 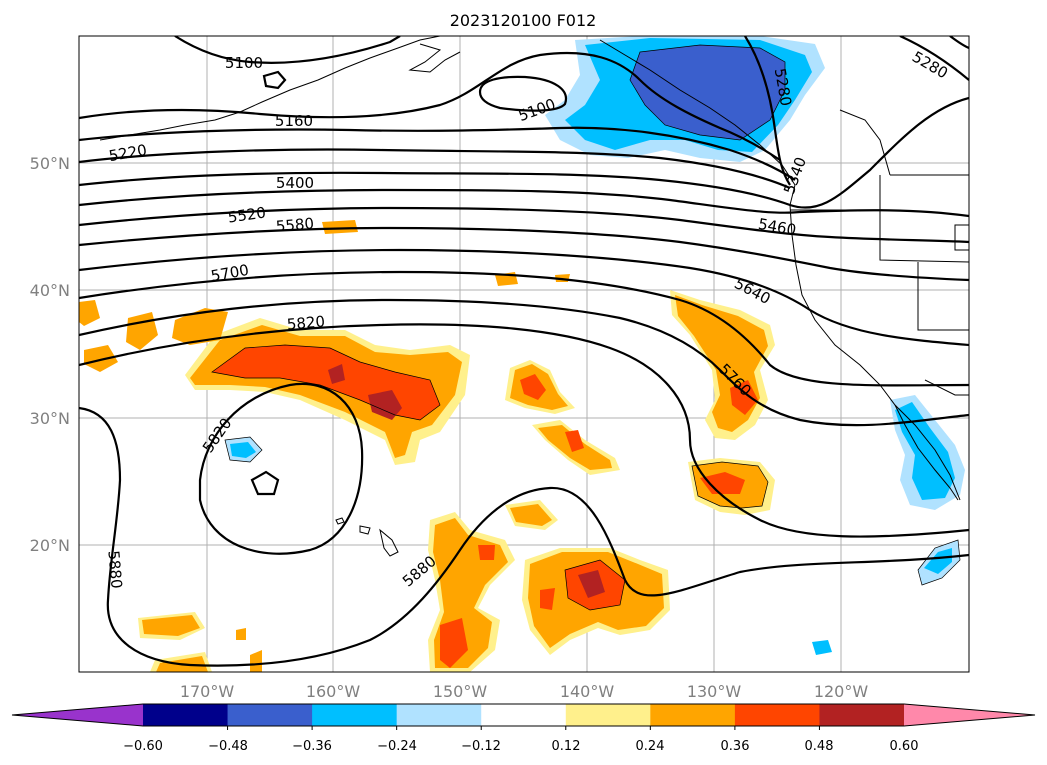 I want to click on colorbar-tick-label: −0.24, so click(x=397, y=746).